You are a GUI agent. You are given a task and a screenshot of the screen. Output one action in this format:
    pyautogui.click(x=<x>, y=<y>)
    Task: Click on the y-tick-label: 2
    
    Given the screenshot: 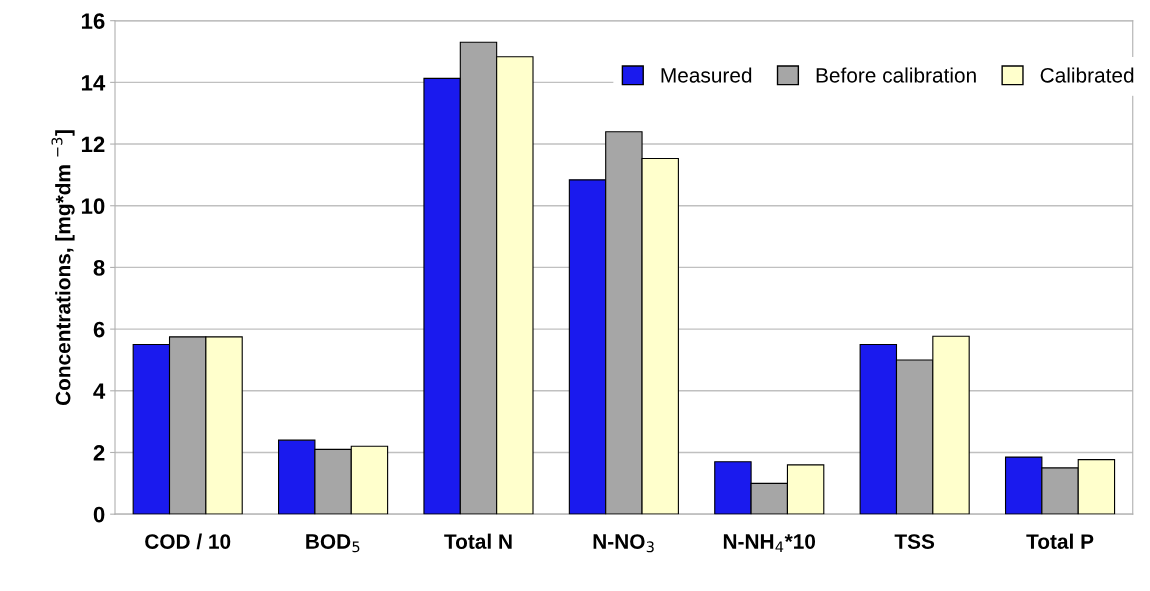 What is the action you would take?
    pyautogui.click(x=99, y=453)
    